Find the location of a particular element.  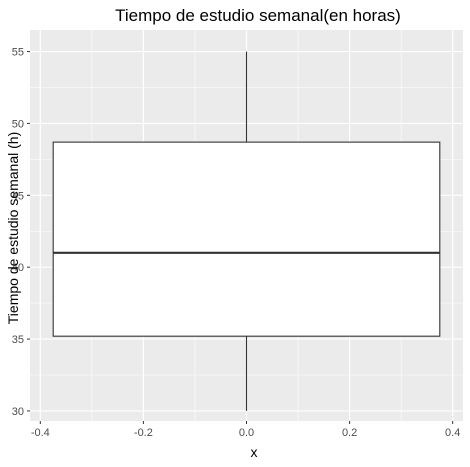

y-tick-label: 50 is located at coordinates (18, 124).